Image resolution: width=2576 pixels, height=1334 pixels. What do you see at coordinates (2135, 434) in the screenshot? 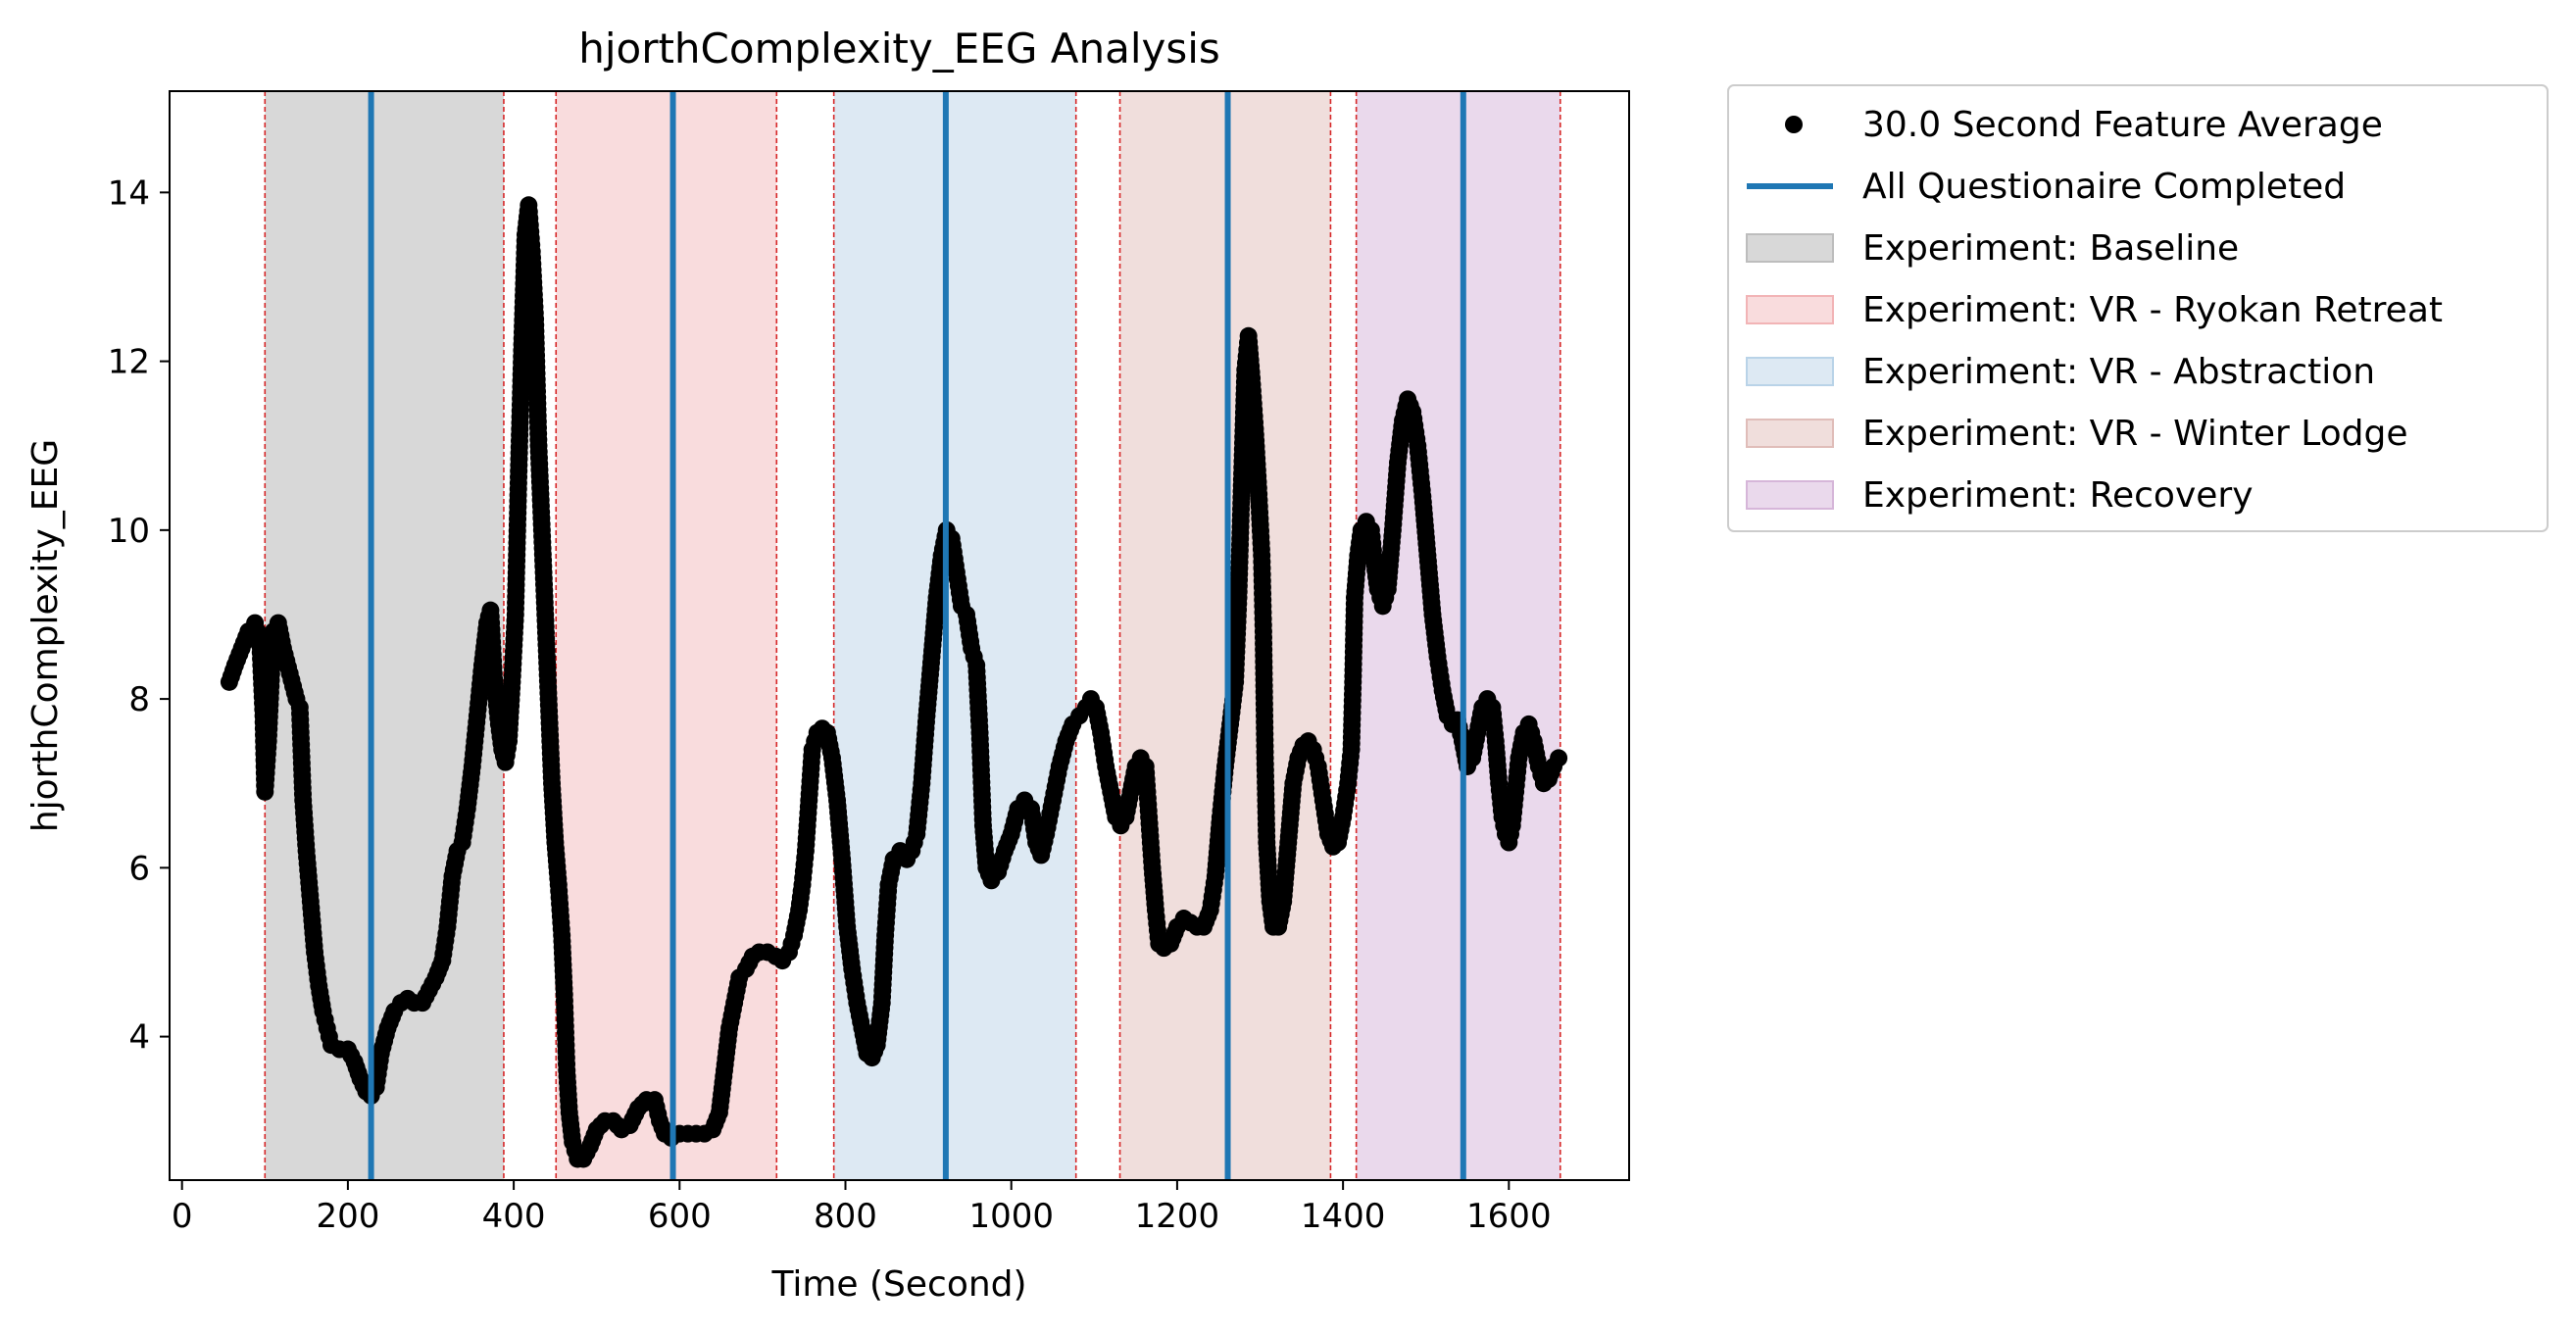
I see `legend-label: Experiment: VR - Winter Lodge` at bounding box center [2135, 434].